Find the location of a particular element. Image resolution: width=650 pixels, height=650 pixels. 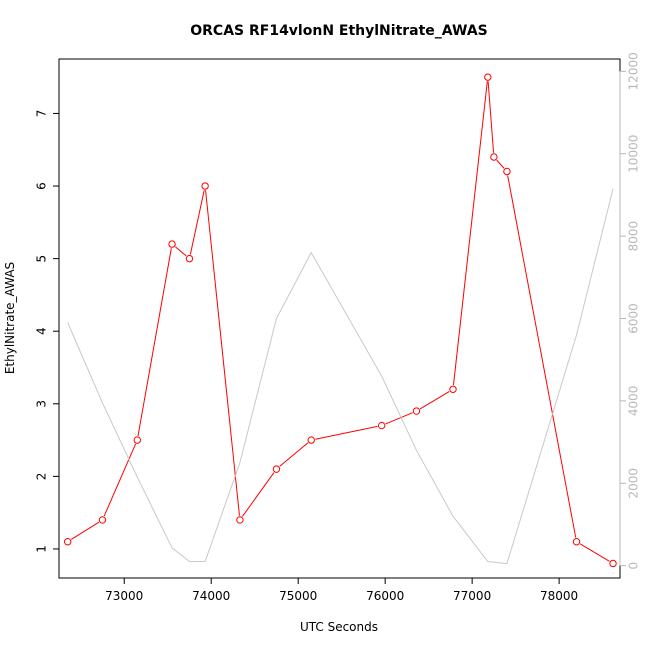

y-tick-label: 5 is located at coordinates (42, 259).